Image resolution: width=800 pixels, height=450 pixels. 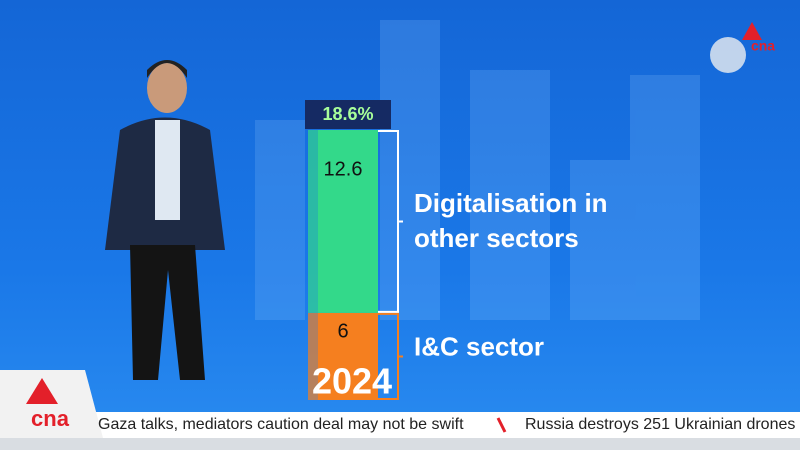 I want to click on series-label: I&C sector, so click(x=479, y=346).